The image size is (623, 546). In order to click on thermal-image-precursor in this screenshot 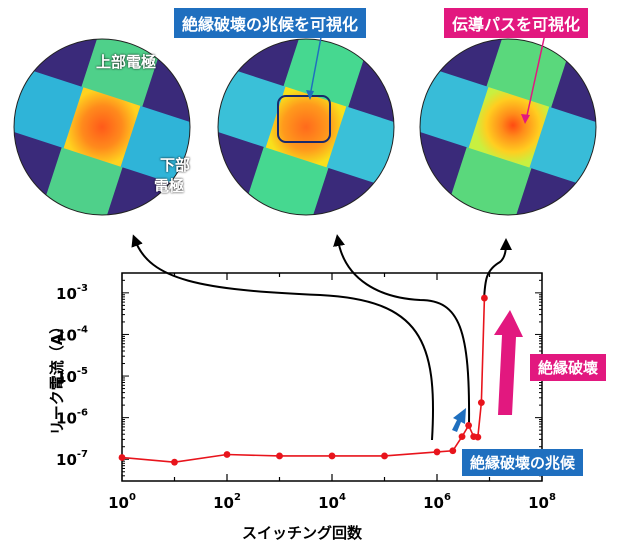, I will do `click(306, 127)`.